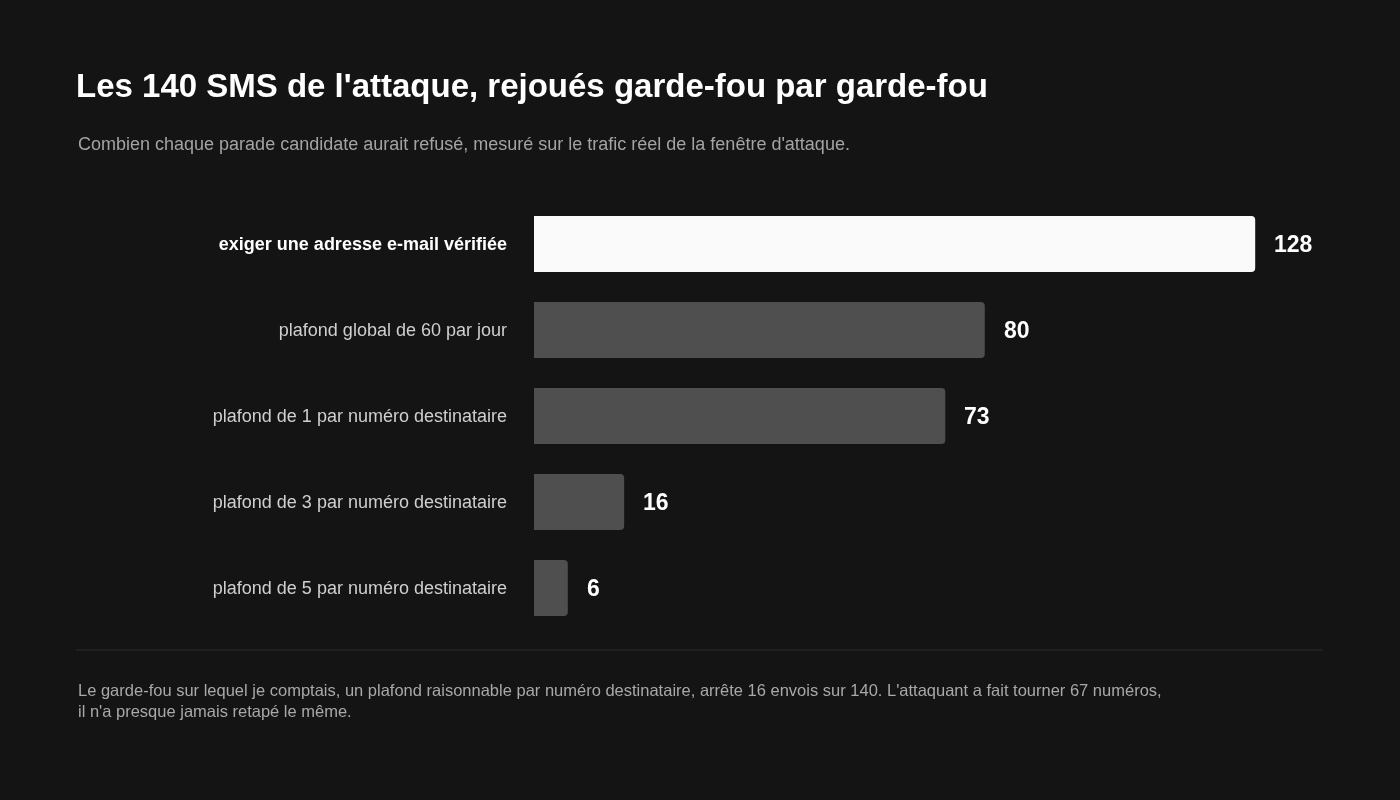 This screenshot has height=800, width=1400. Describe the element at coordinates (593, 588) in the screenshot. I see `data-label: 6` at that location.